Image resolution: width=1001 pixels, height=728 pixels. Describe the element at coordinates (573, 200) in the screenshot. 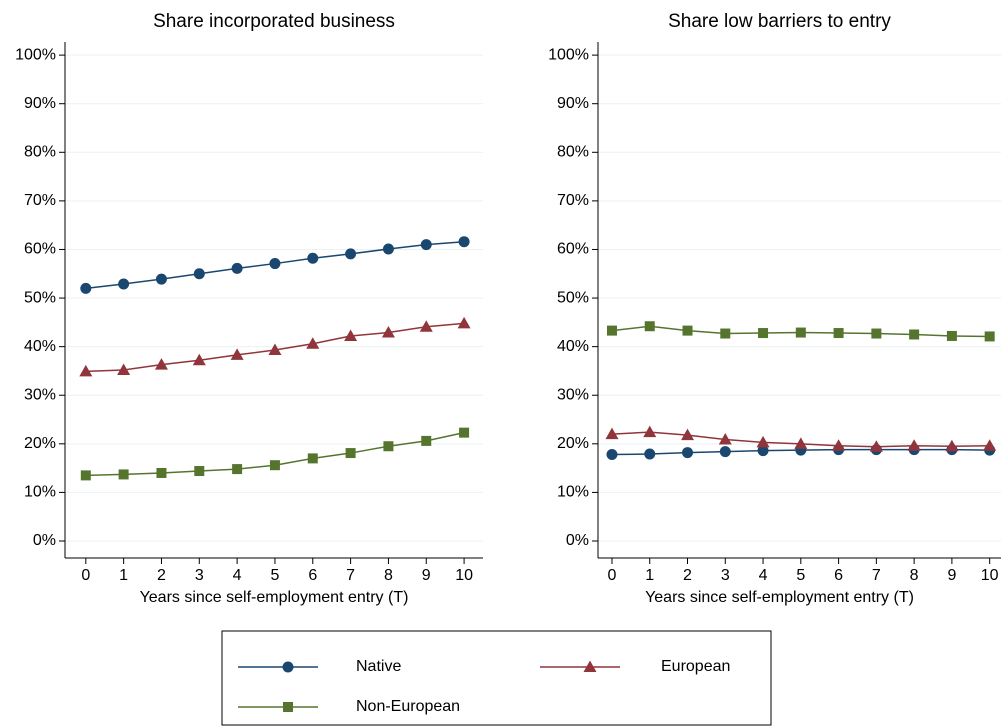

I see `y-tick-label: 70%` at that location.